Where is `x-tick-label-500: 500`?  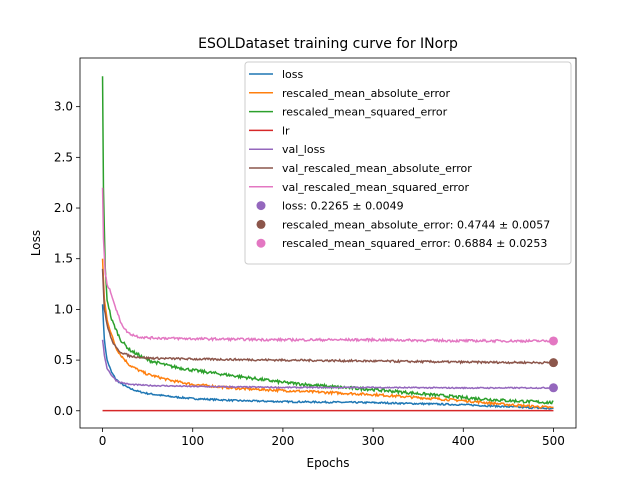
x-tick-label-500: 500 is located at coordinates (553, 441).